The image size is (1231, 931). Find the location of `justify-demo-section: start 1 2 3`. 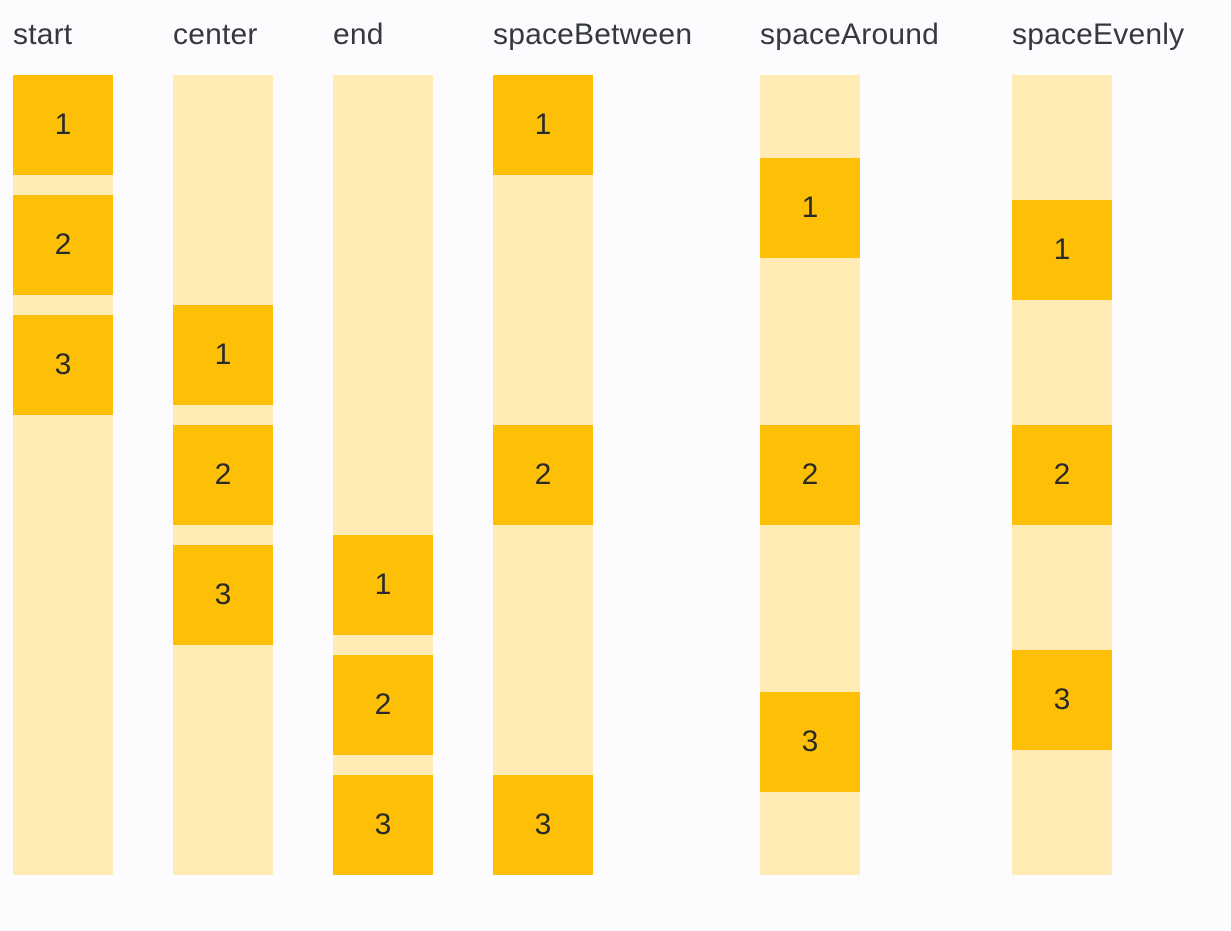

justify-demo-section: start 1 2 3 is located at coordinates (63, 443).